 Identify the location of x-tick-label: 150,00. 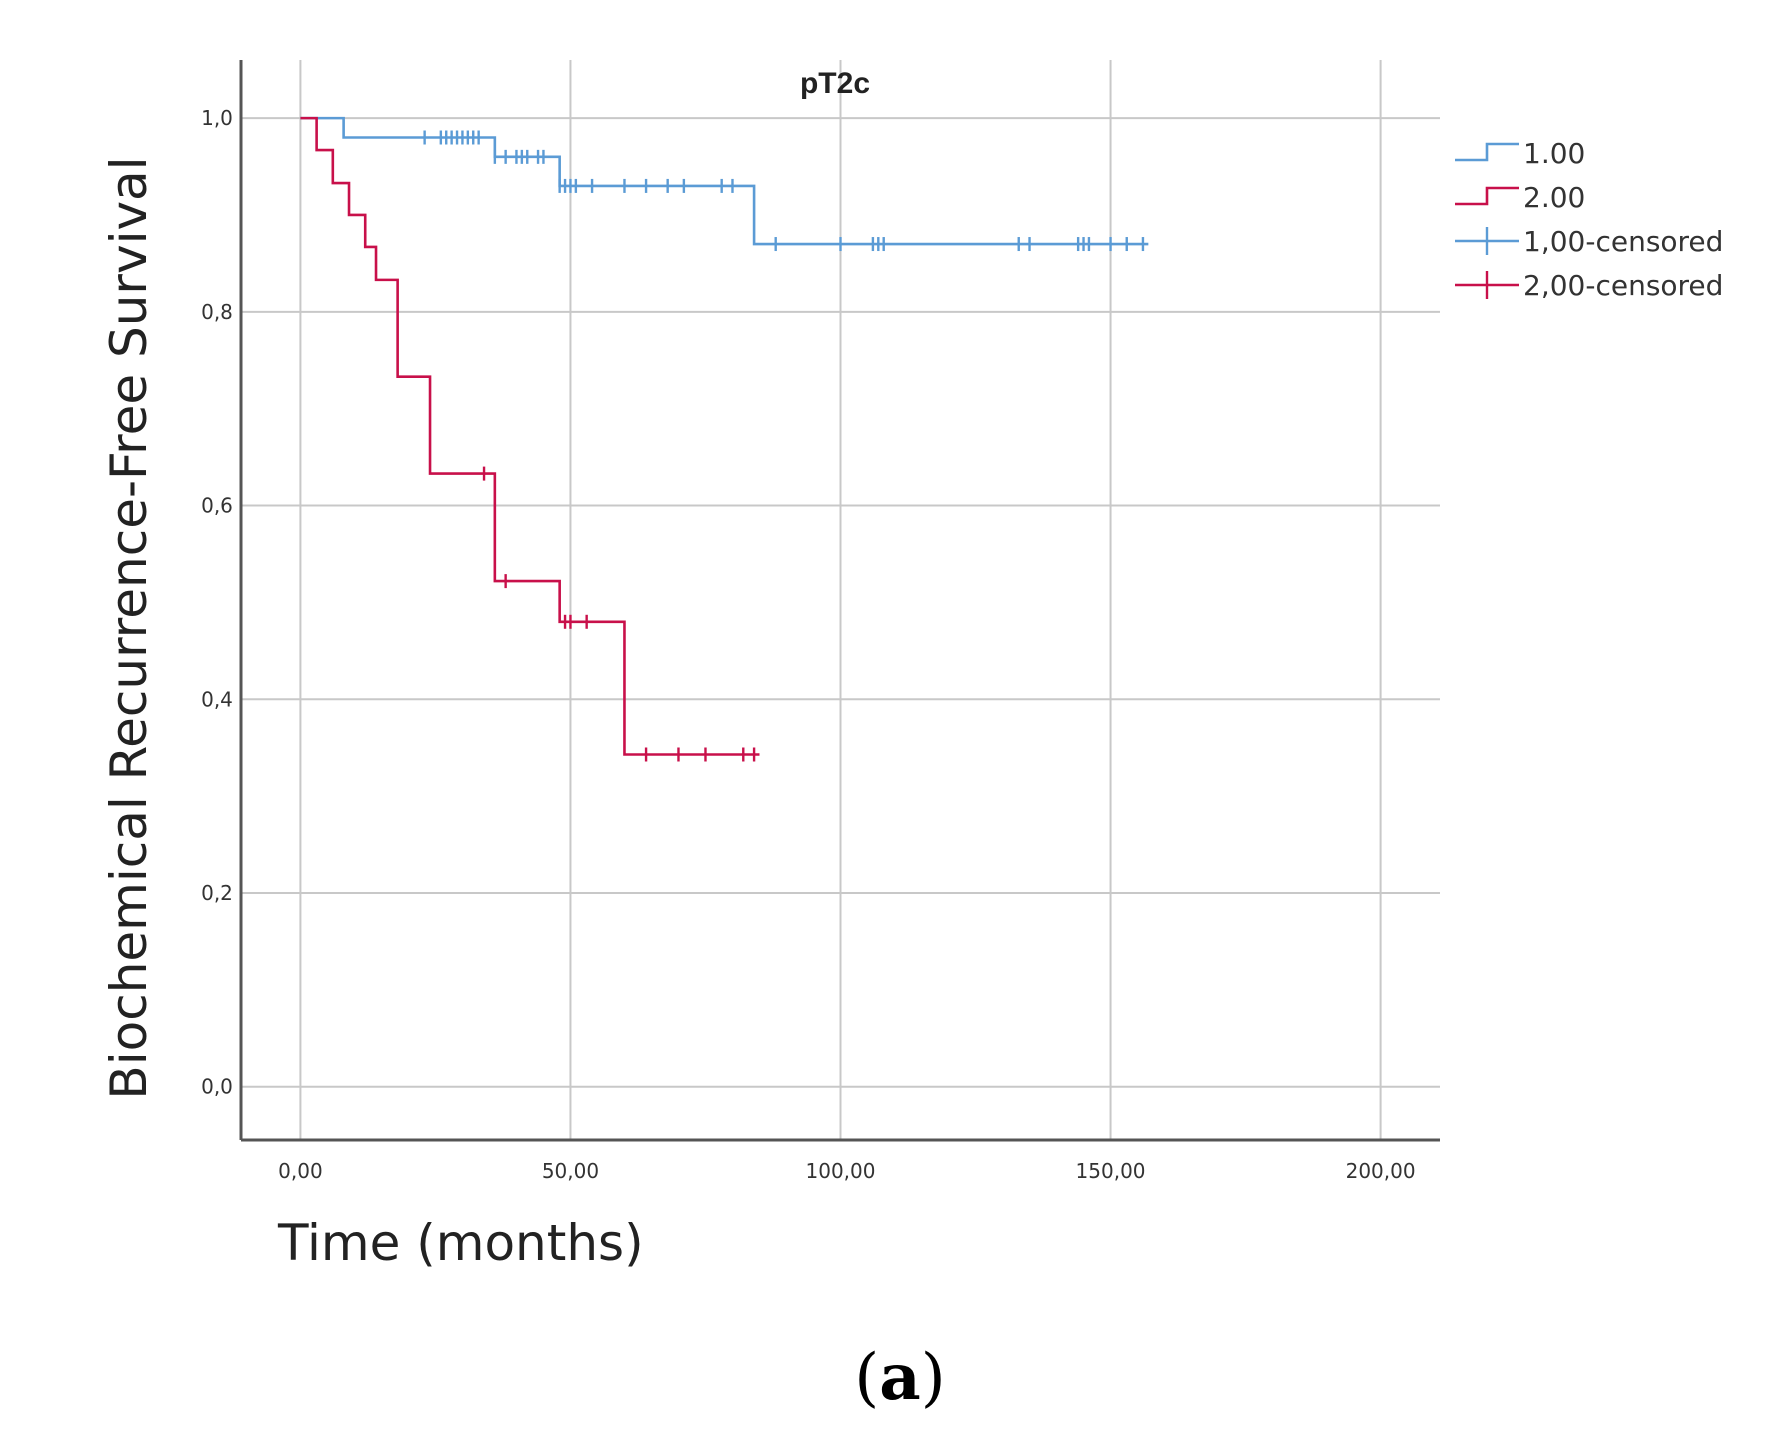
(1111, 1171).